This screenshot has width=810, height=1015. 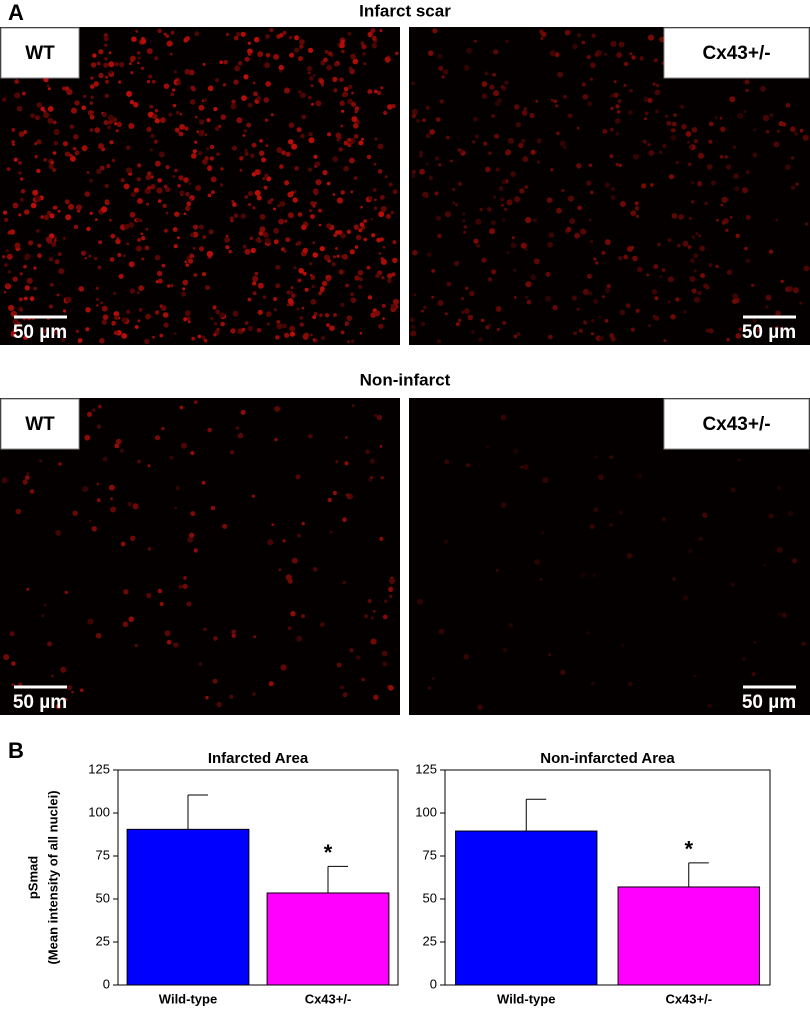 I want to click on bar, so click(x=188, y=907).